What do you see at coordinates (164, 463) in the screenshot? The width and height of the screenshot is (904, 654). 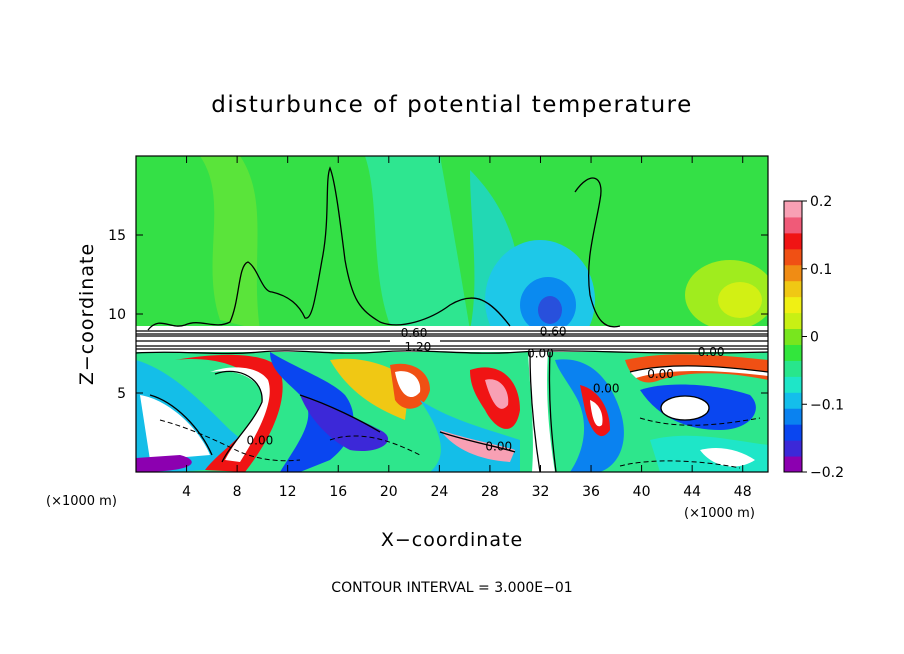 I see `cool-eddy` at bounding box center [164, 463].